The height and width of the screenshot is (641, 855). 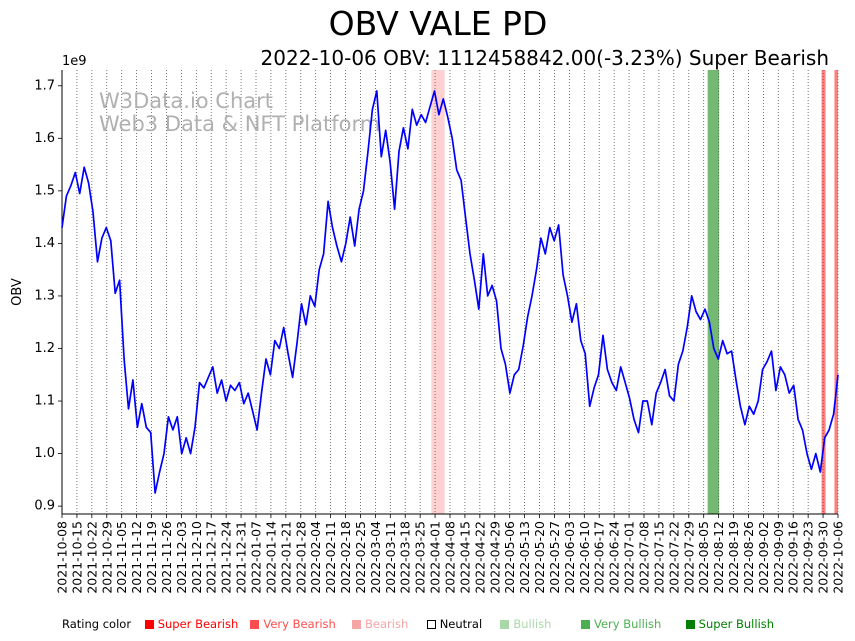 I want to click on x-tick-label: 2022-10-06, so click(x=838, y=557).